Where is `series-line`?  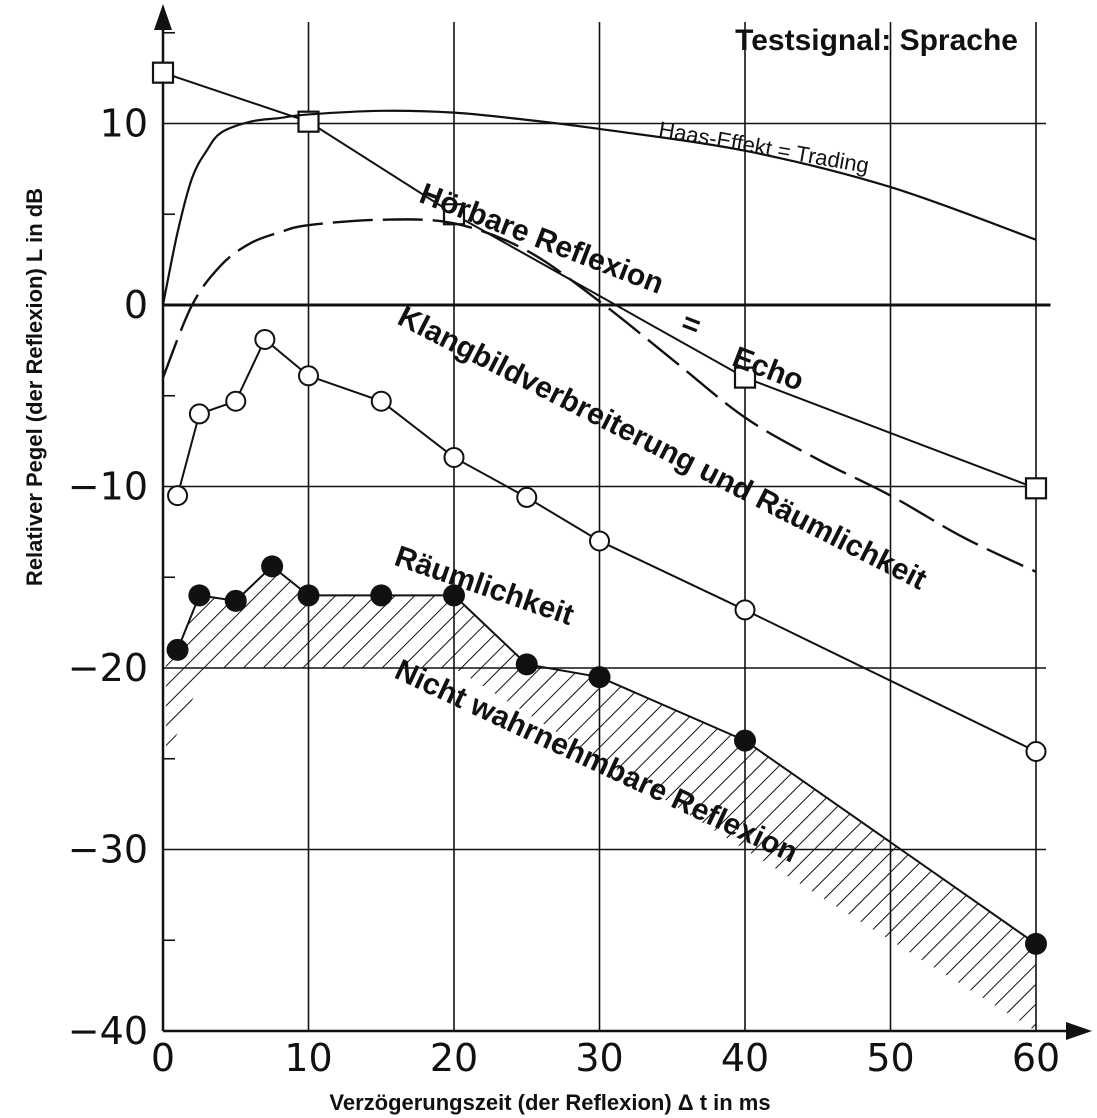 series-line is located at coordinates (599, 207).